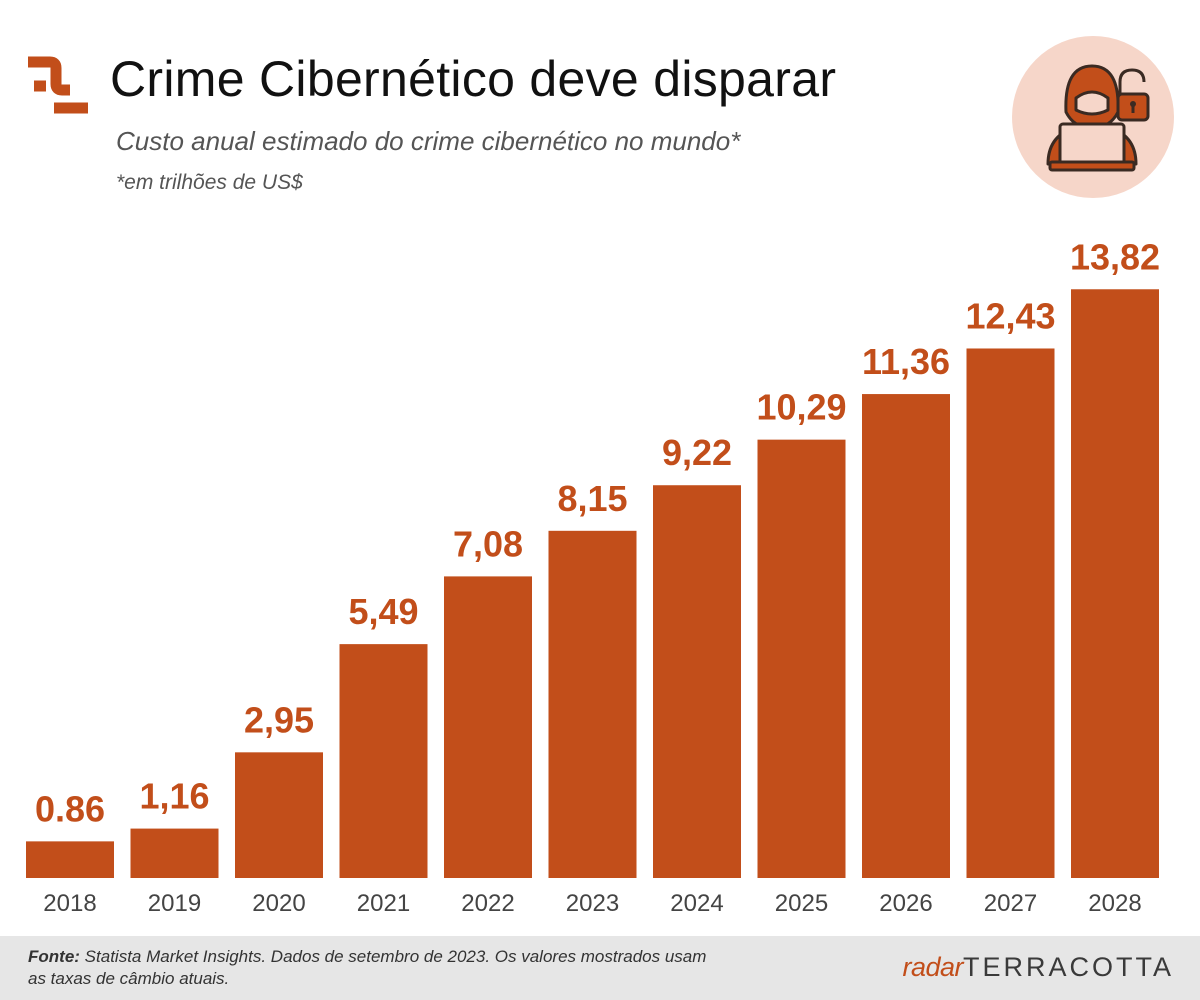 This screenshot has height=1000, width=1200. Describe the element at coordinates (473, 79) in the screenshot. I see `chart-title: Crime Cibernético deve disparar` at that location.